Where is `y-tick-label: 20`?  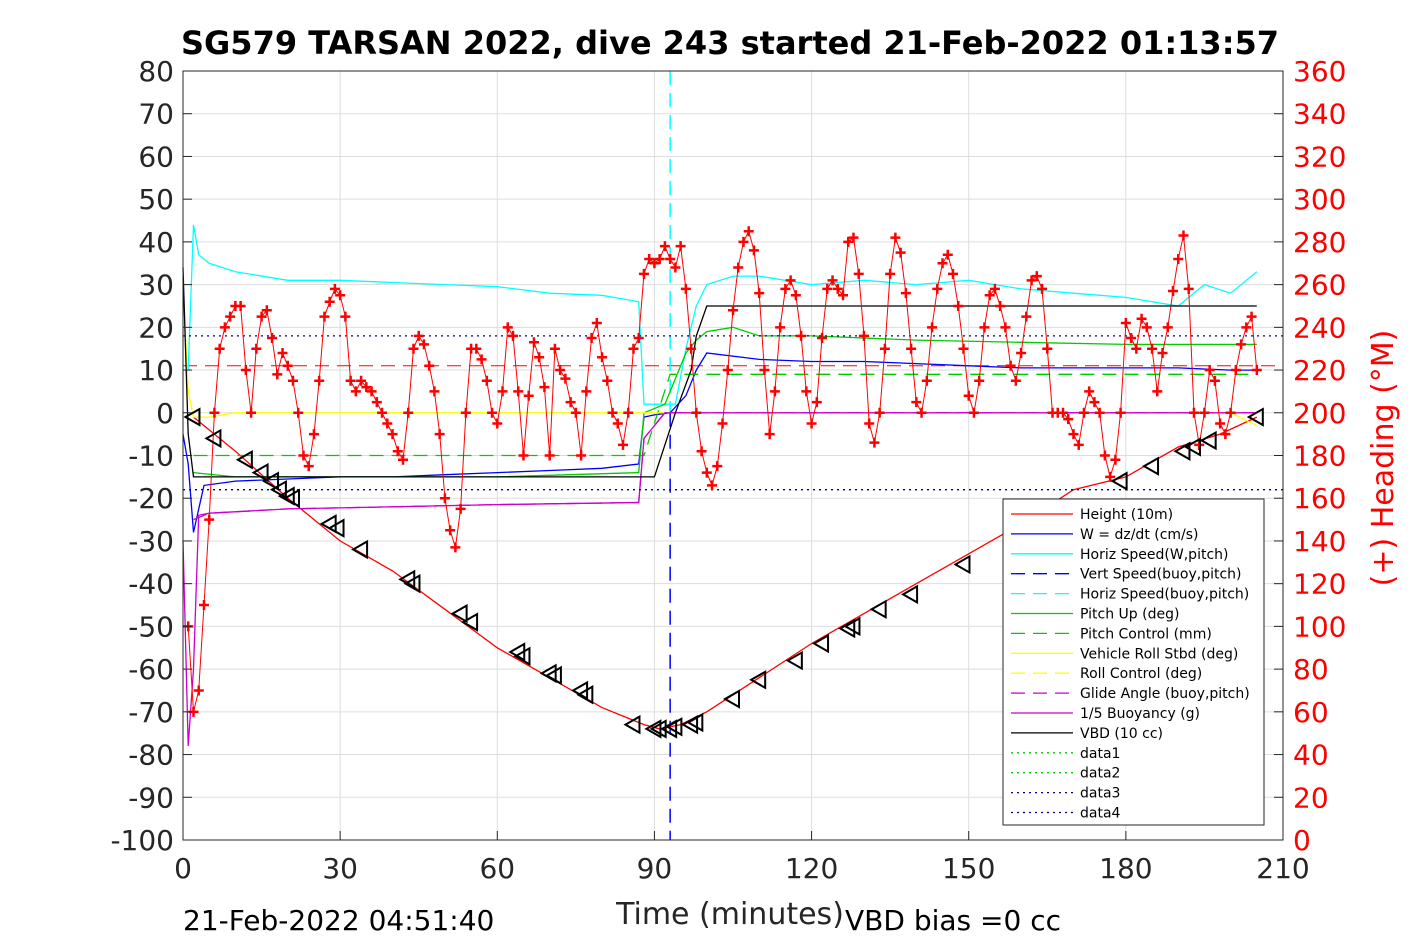
y-tick-label: 20 is located at coordinates (156, 327).